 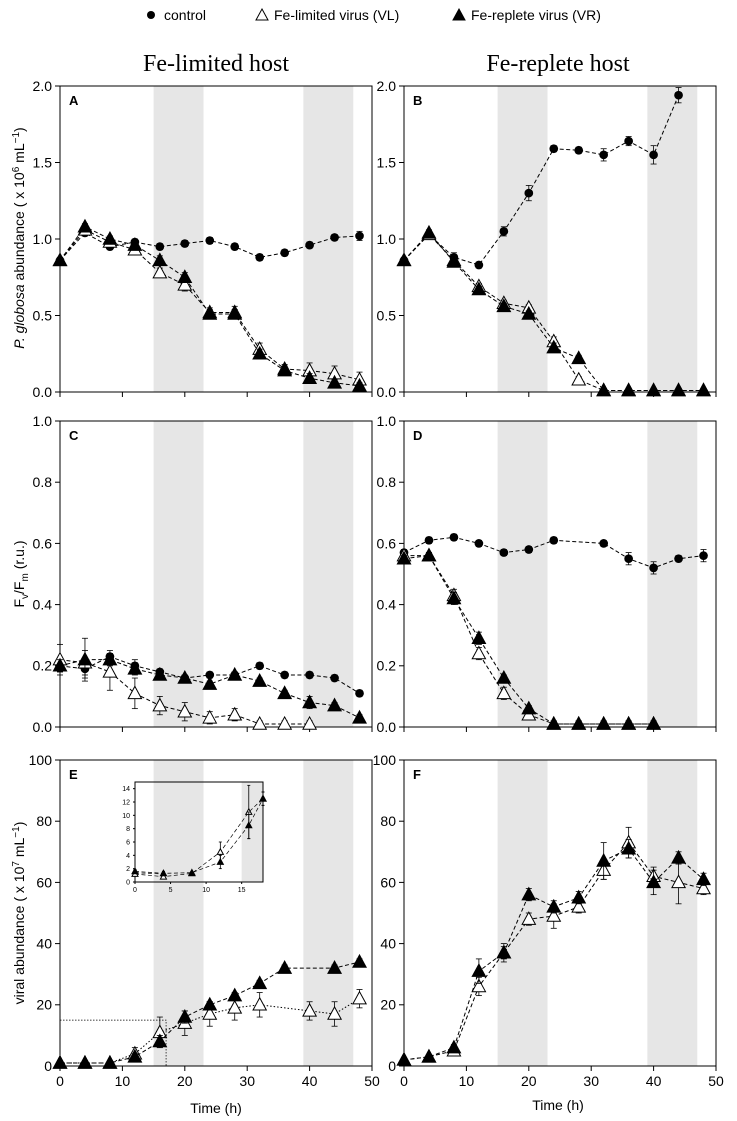 What do you see at coordinates (43, 162) in the screenshot?
I see `y-tick-label: 1.5` at bounding box center [43, 162].